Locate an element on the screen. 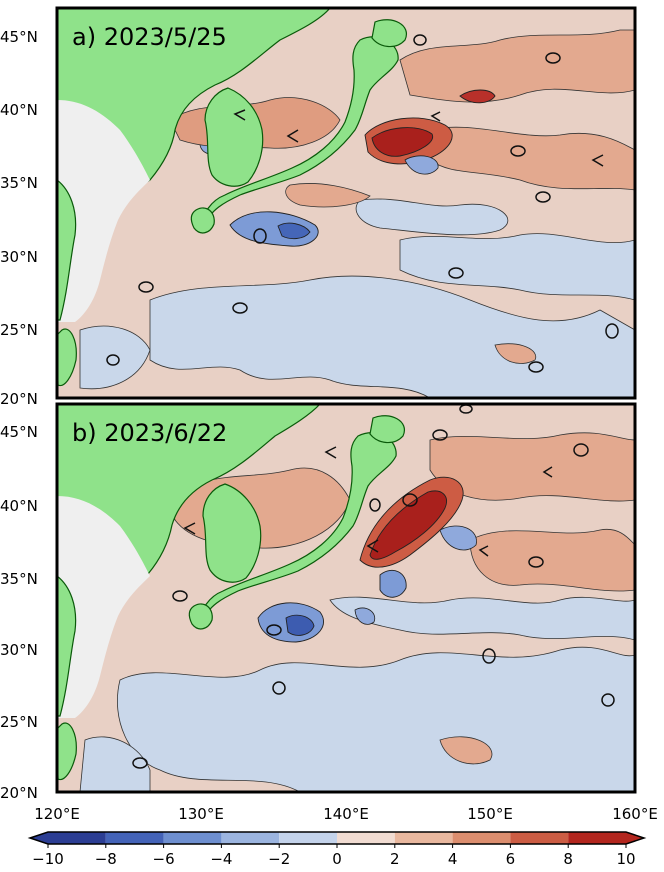 This screenshot has width=664, height=872. lon-axis: 120°E 130°E 140°E 150°E 160°E is located at coordinates (346, 814).